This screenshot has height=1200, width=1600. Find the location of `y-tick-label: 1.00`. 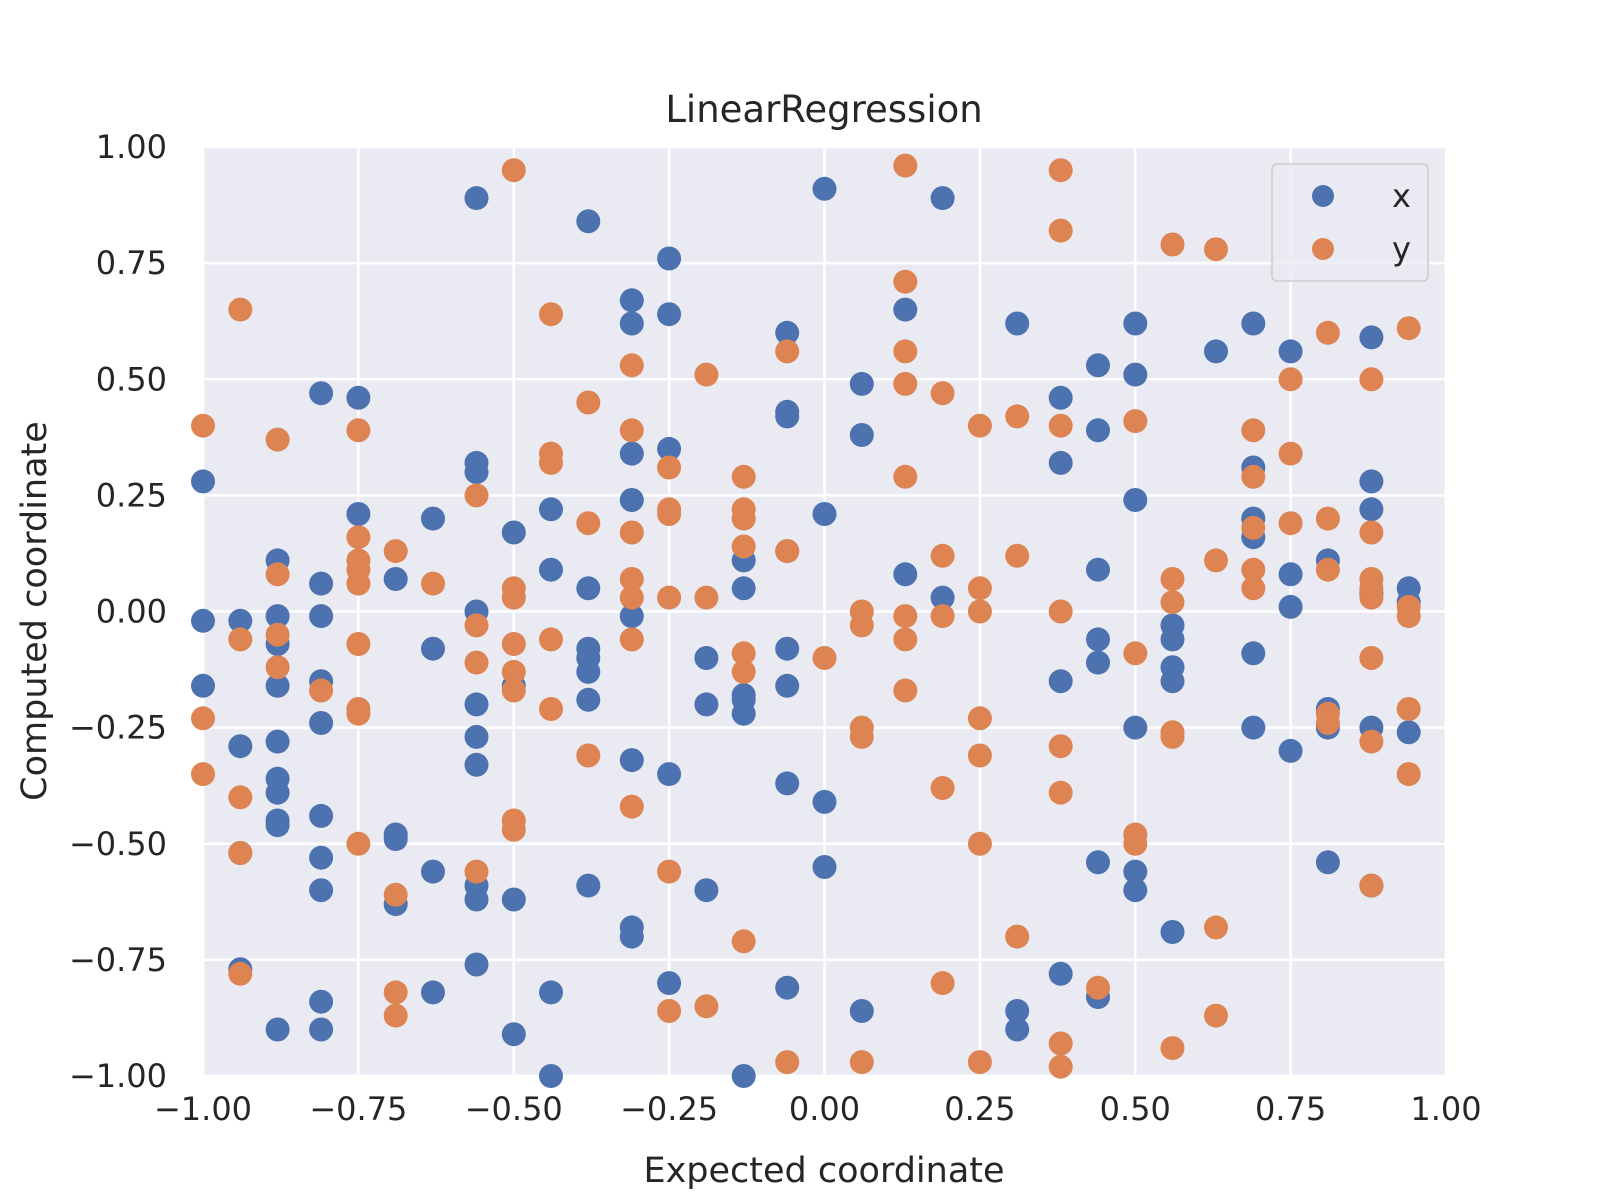

y-tick-label: 1.00 is located at coordinates (131, 147).